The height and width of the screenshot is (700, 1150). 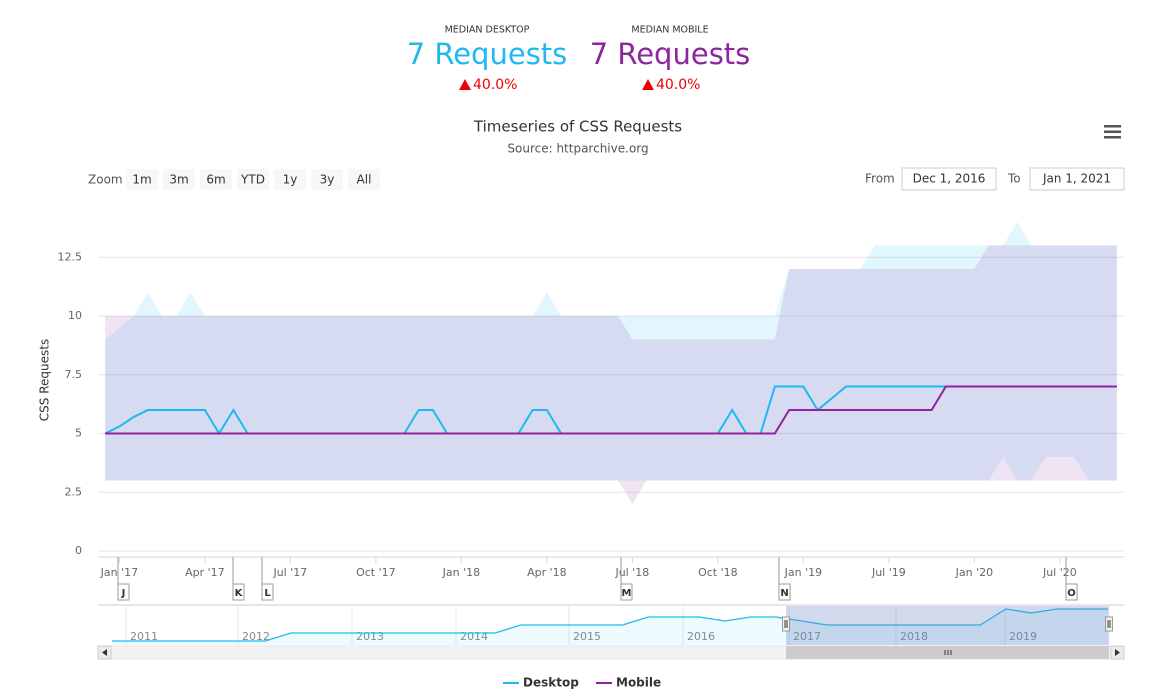 I want to click on y-tick-label: 5, so click(x=78, y=433).